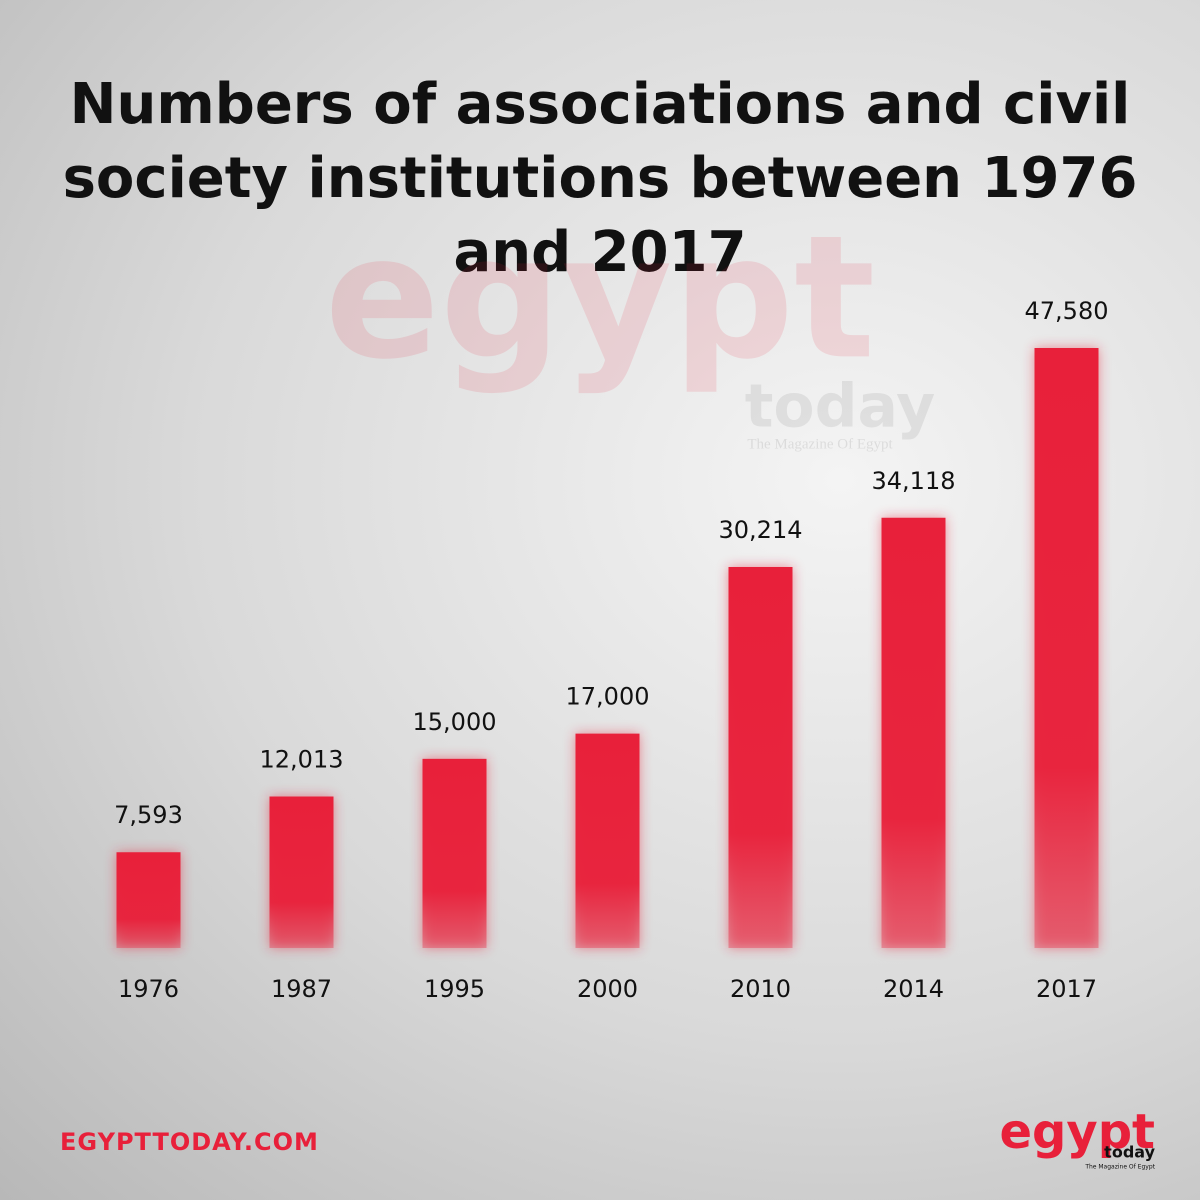 The width and height of the screenshot is (1200, 1200). Describe the element at coordinates (148, 815) in the screenshot. I see `value-label: 7,593` at that location.